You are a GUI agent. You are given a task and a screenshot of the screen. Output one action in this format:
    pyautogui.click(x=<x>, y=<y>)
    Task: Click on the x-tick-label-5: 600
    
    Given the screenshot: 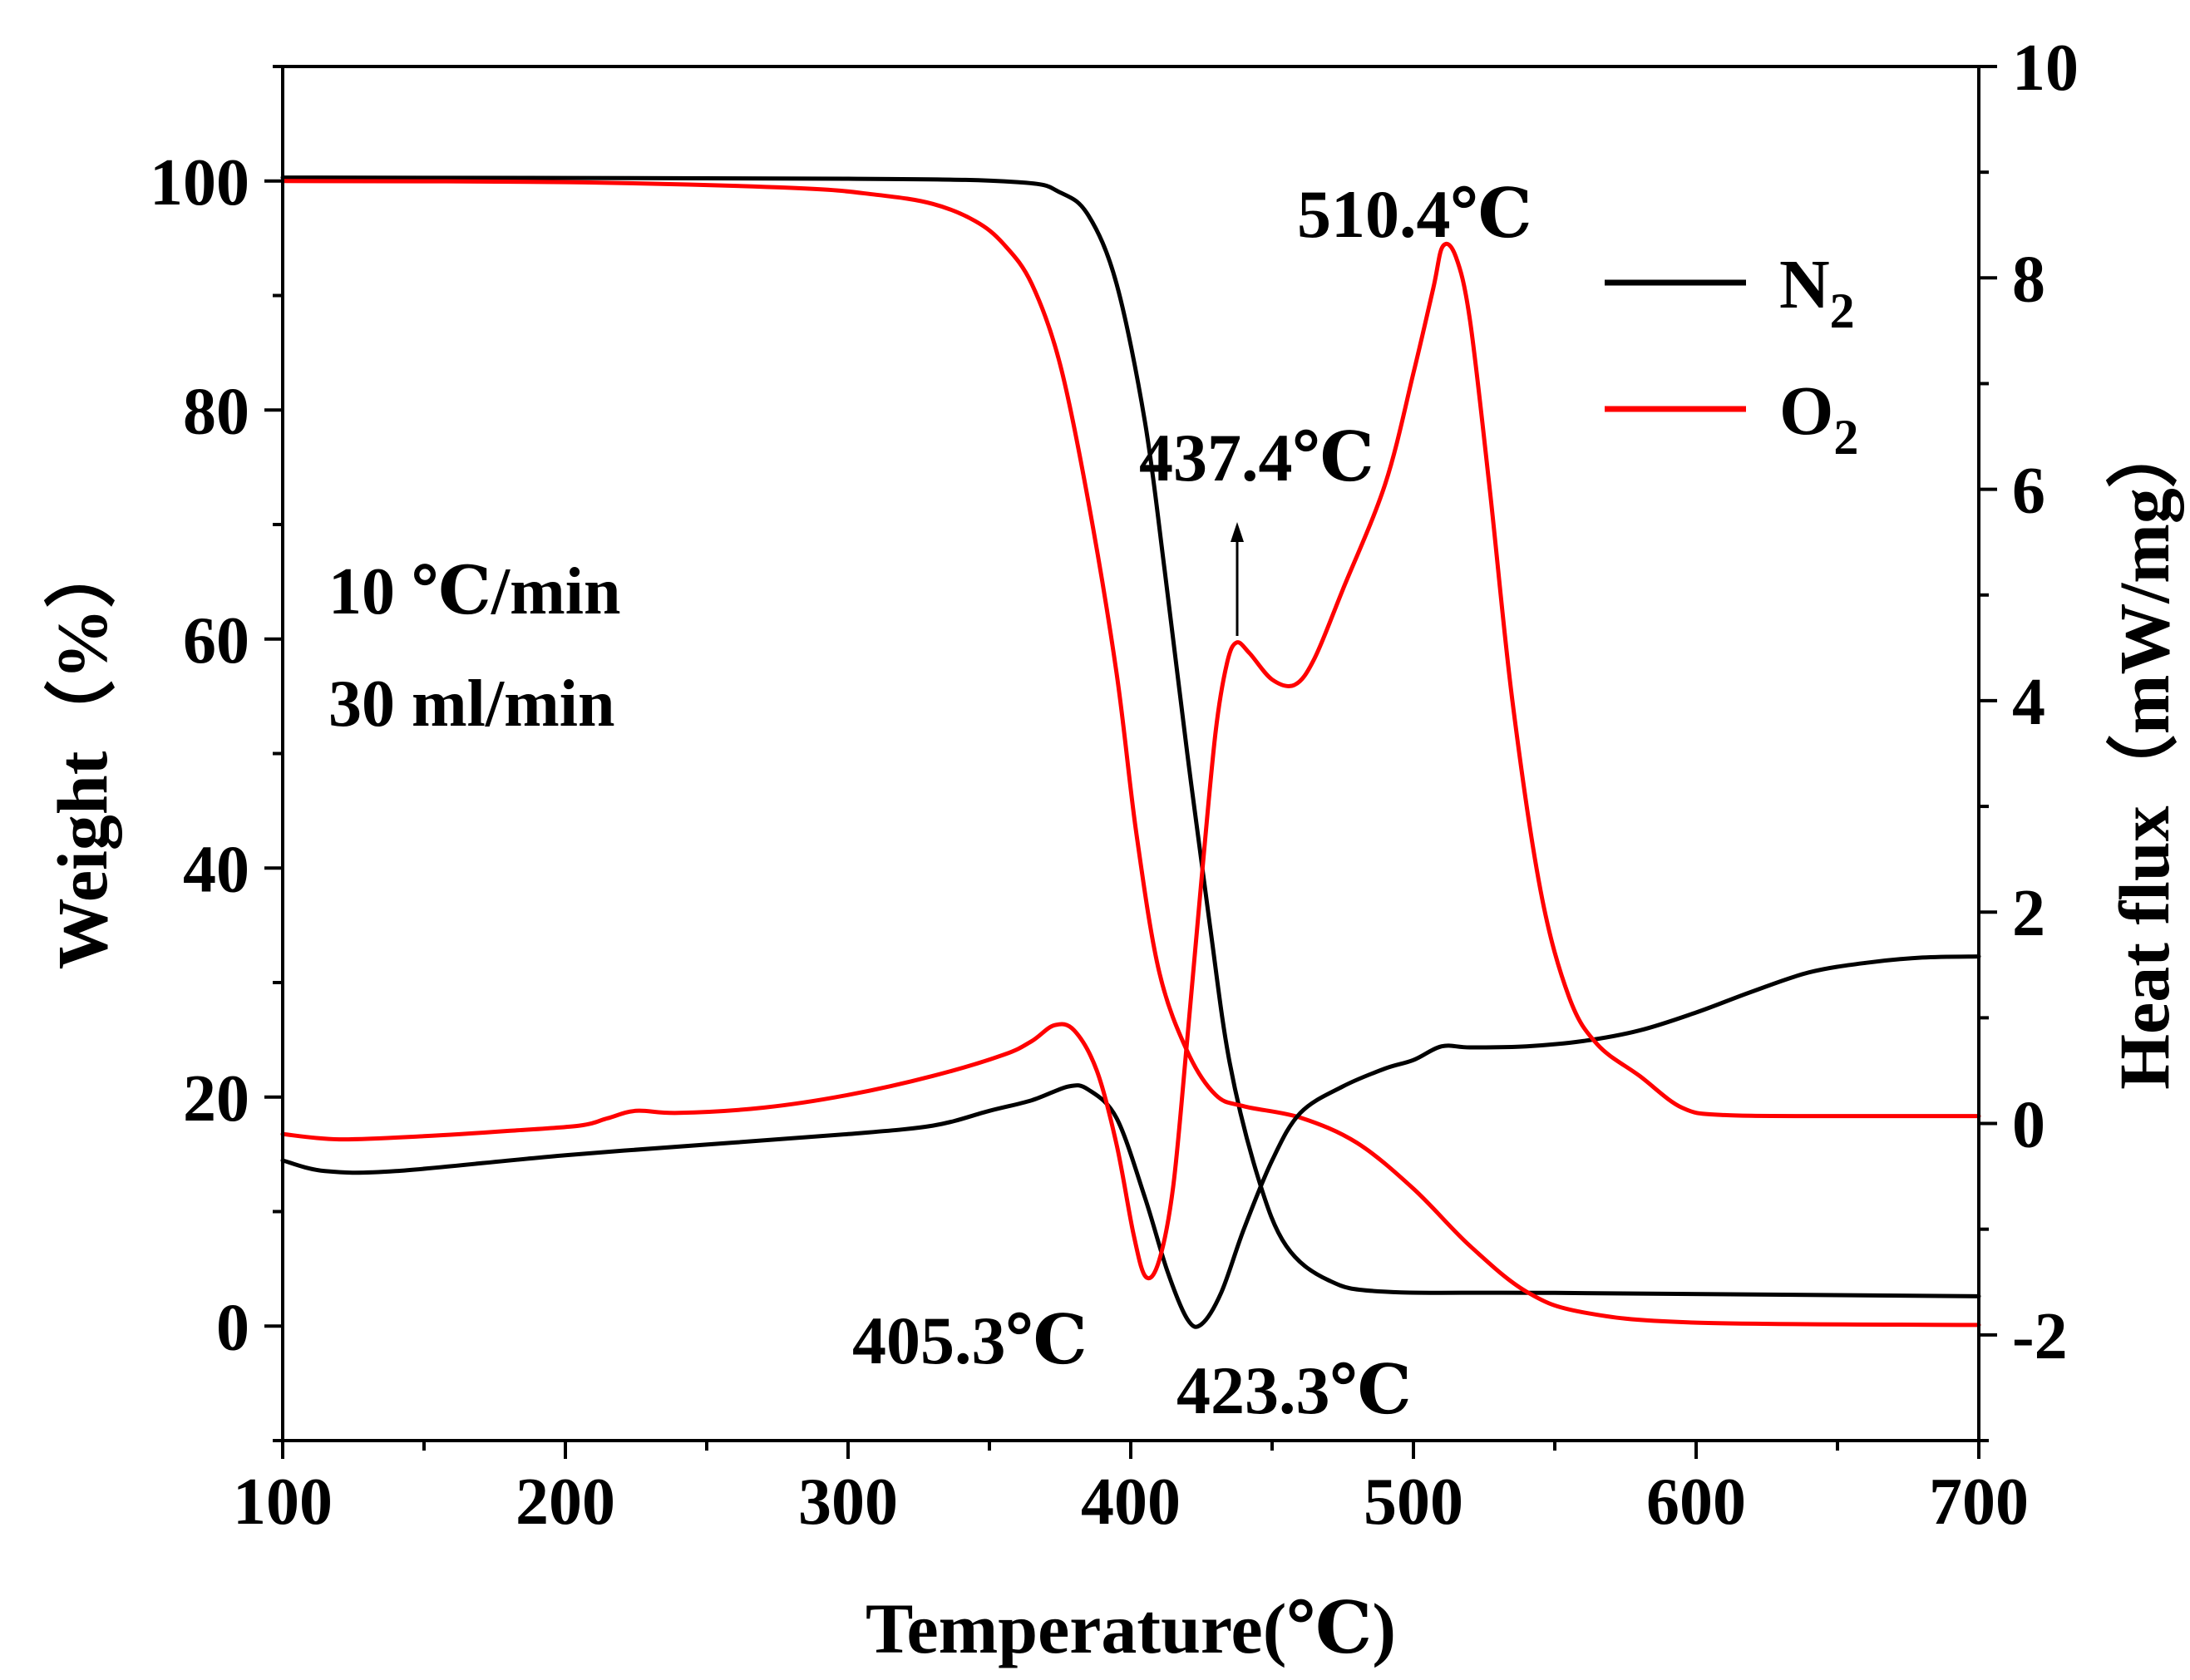 What is the action you would take?
    pyautogui.click(x=1696, y=1502)
    